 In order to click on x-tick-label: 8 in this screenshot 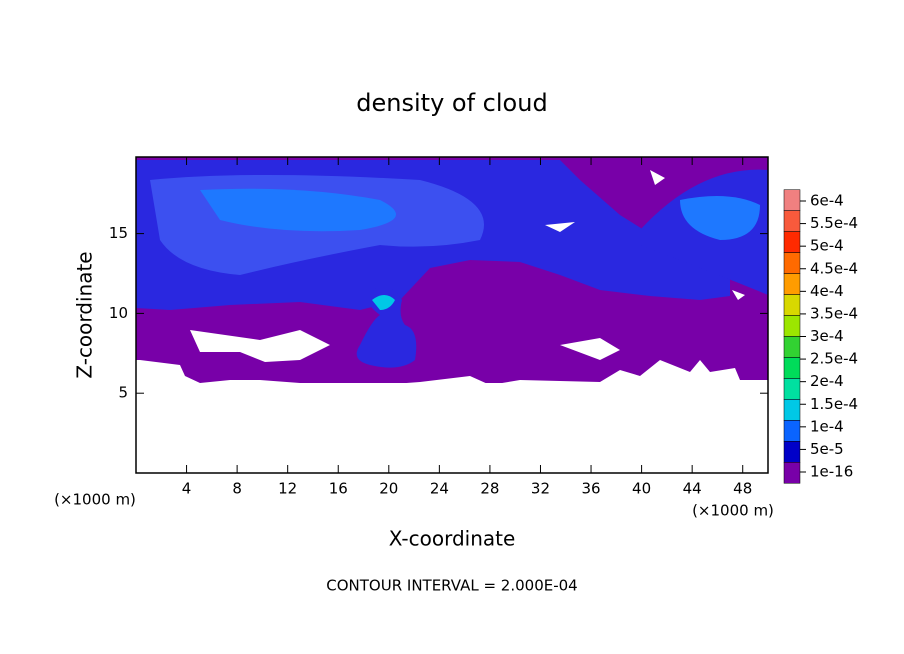, I will do `click(237, 489)`.